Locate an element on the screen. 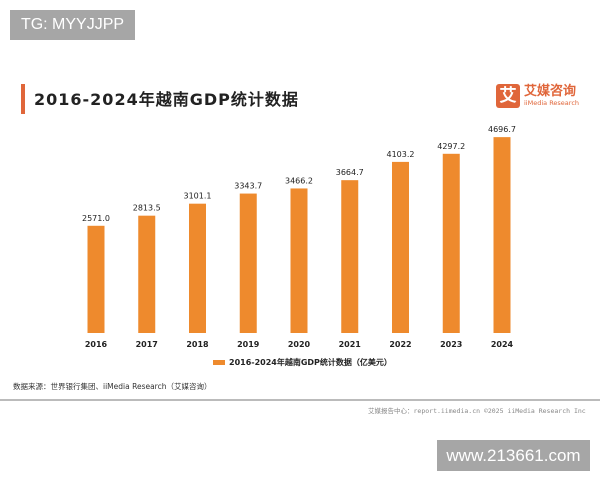  data-label: 2571.0 is located at coordinates (96, 218).